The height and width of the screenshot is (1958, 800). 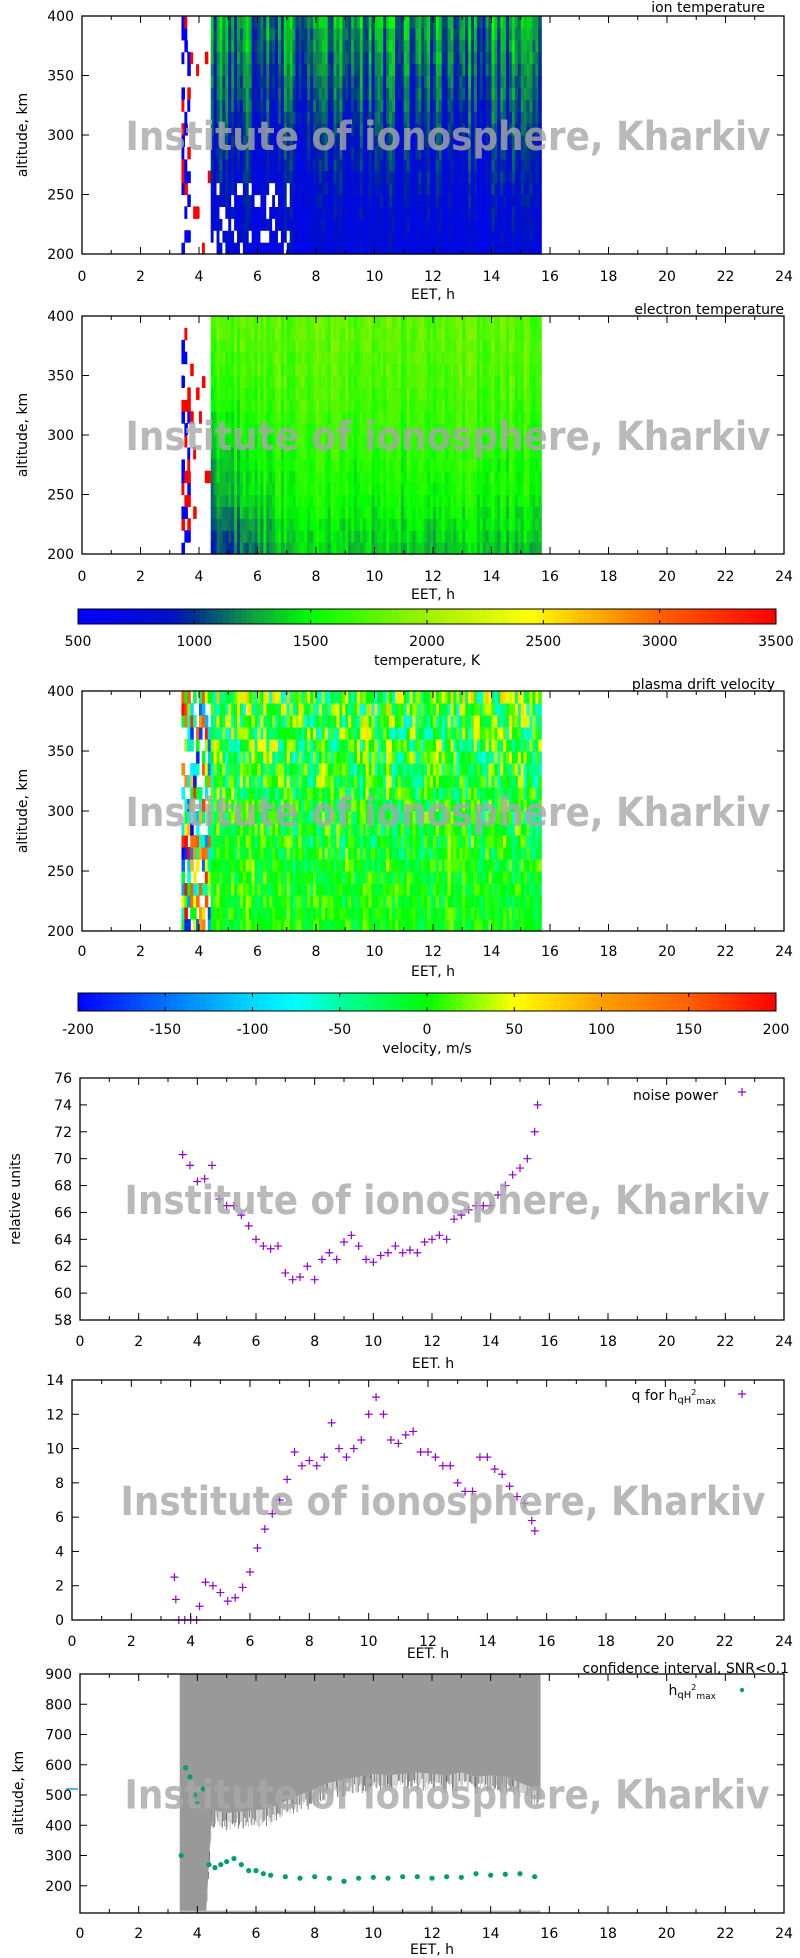 I want to click on colorbar-segment, so click(x=453, y=616).